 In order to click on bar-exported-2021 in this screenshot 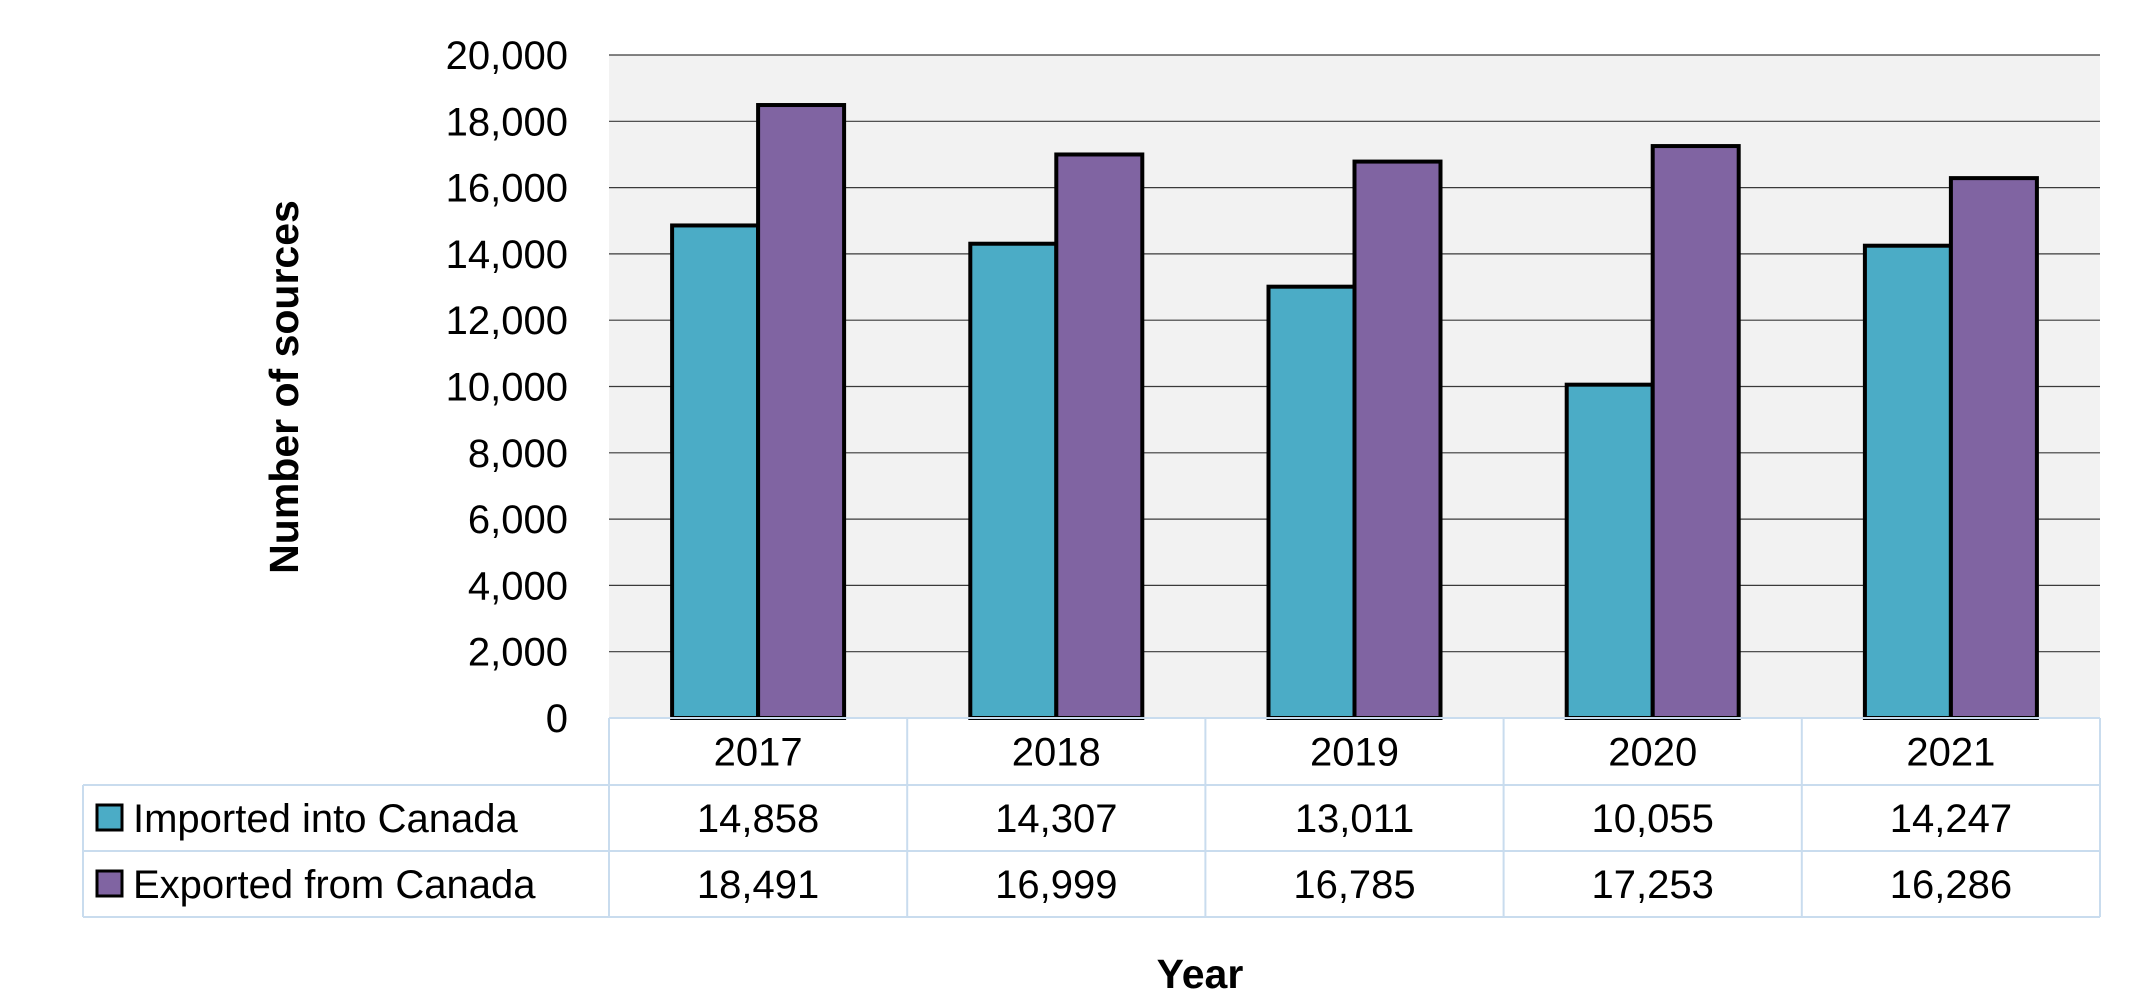, I will do `click(1993, 448)`.